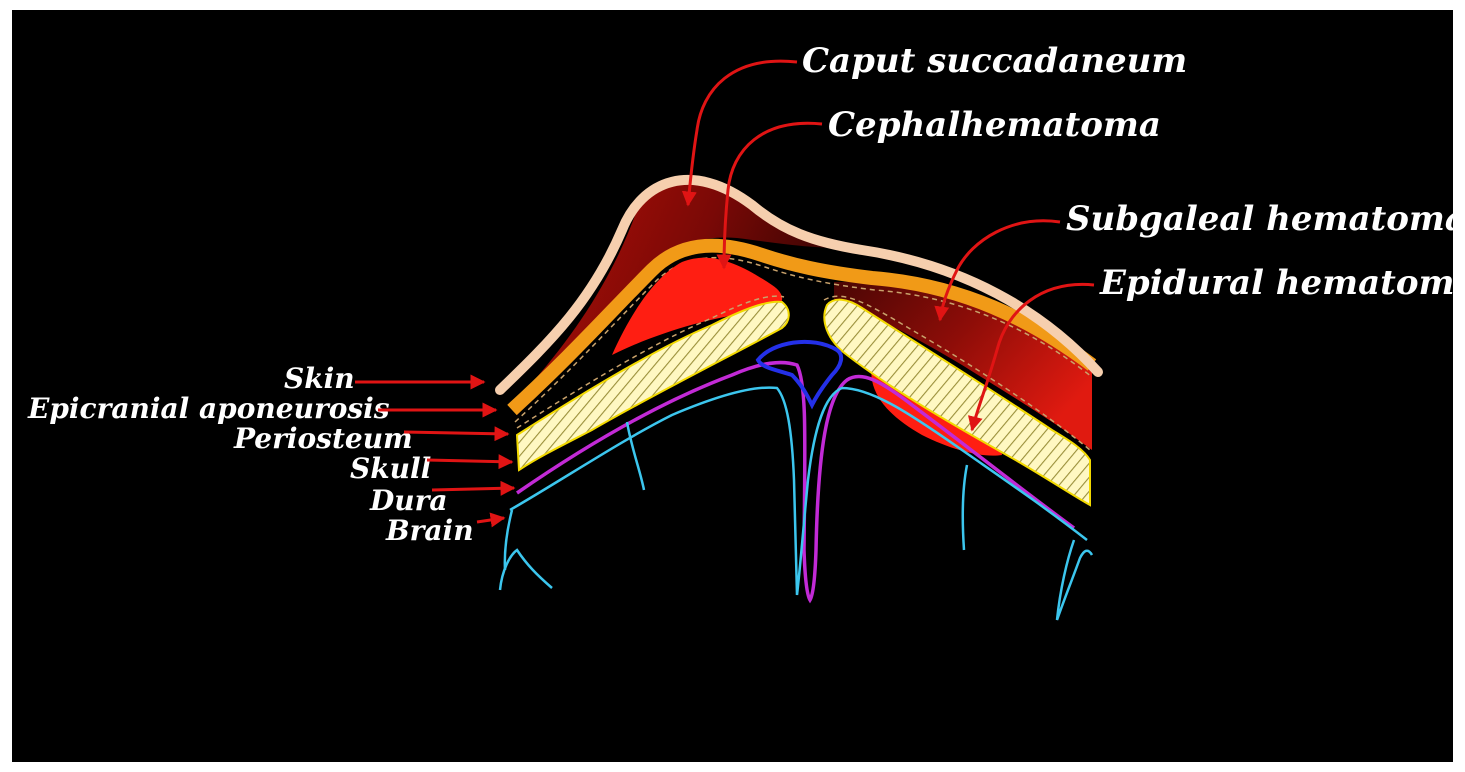 The width and height of the screenshot is (1465, 772). I want to click on arrow-skull, so click(470, 462).